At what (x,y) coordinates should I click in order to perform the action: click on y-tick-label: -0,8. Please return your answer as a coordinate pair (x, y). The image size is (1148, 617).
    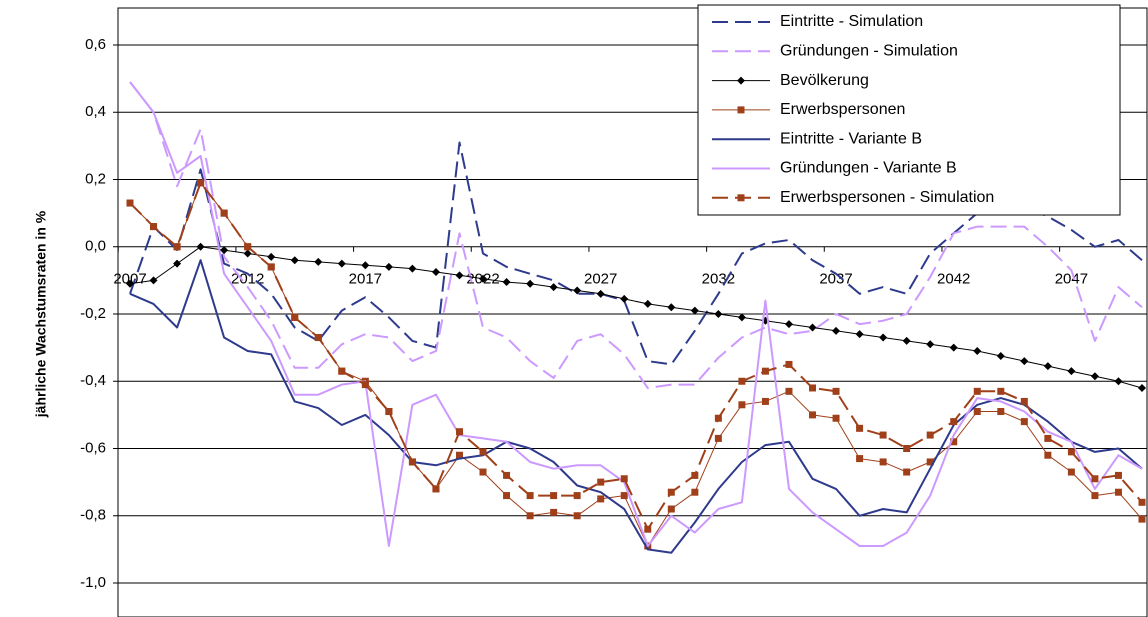
    Looking at the image, I should click on (93, 515).